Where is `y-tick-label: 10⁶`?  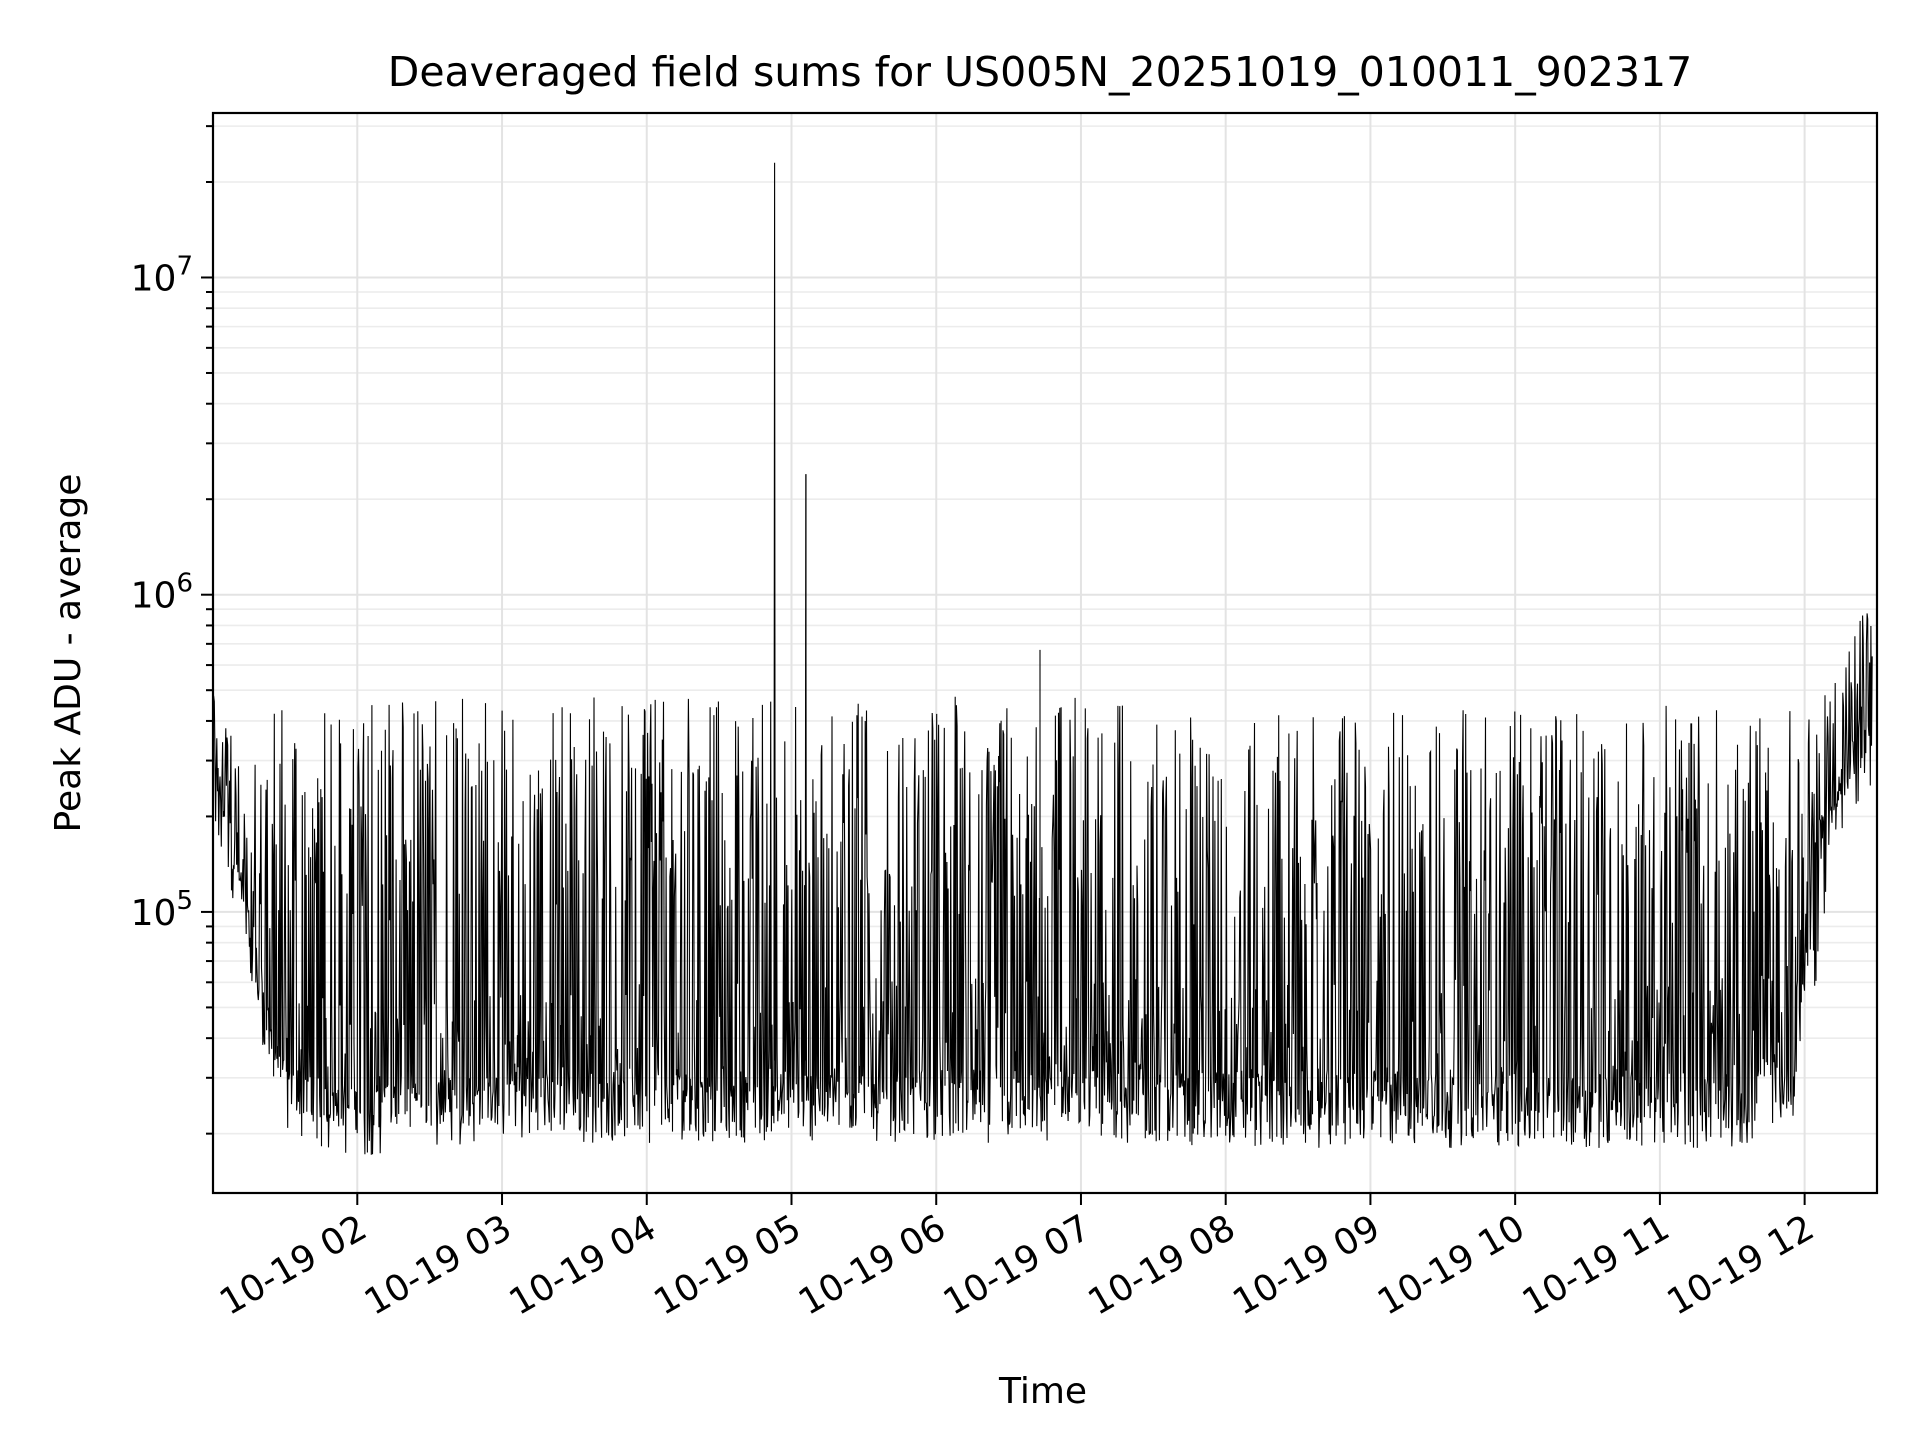 y-tick-label: 10⁶ is located at coordinates (162, 593).